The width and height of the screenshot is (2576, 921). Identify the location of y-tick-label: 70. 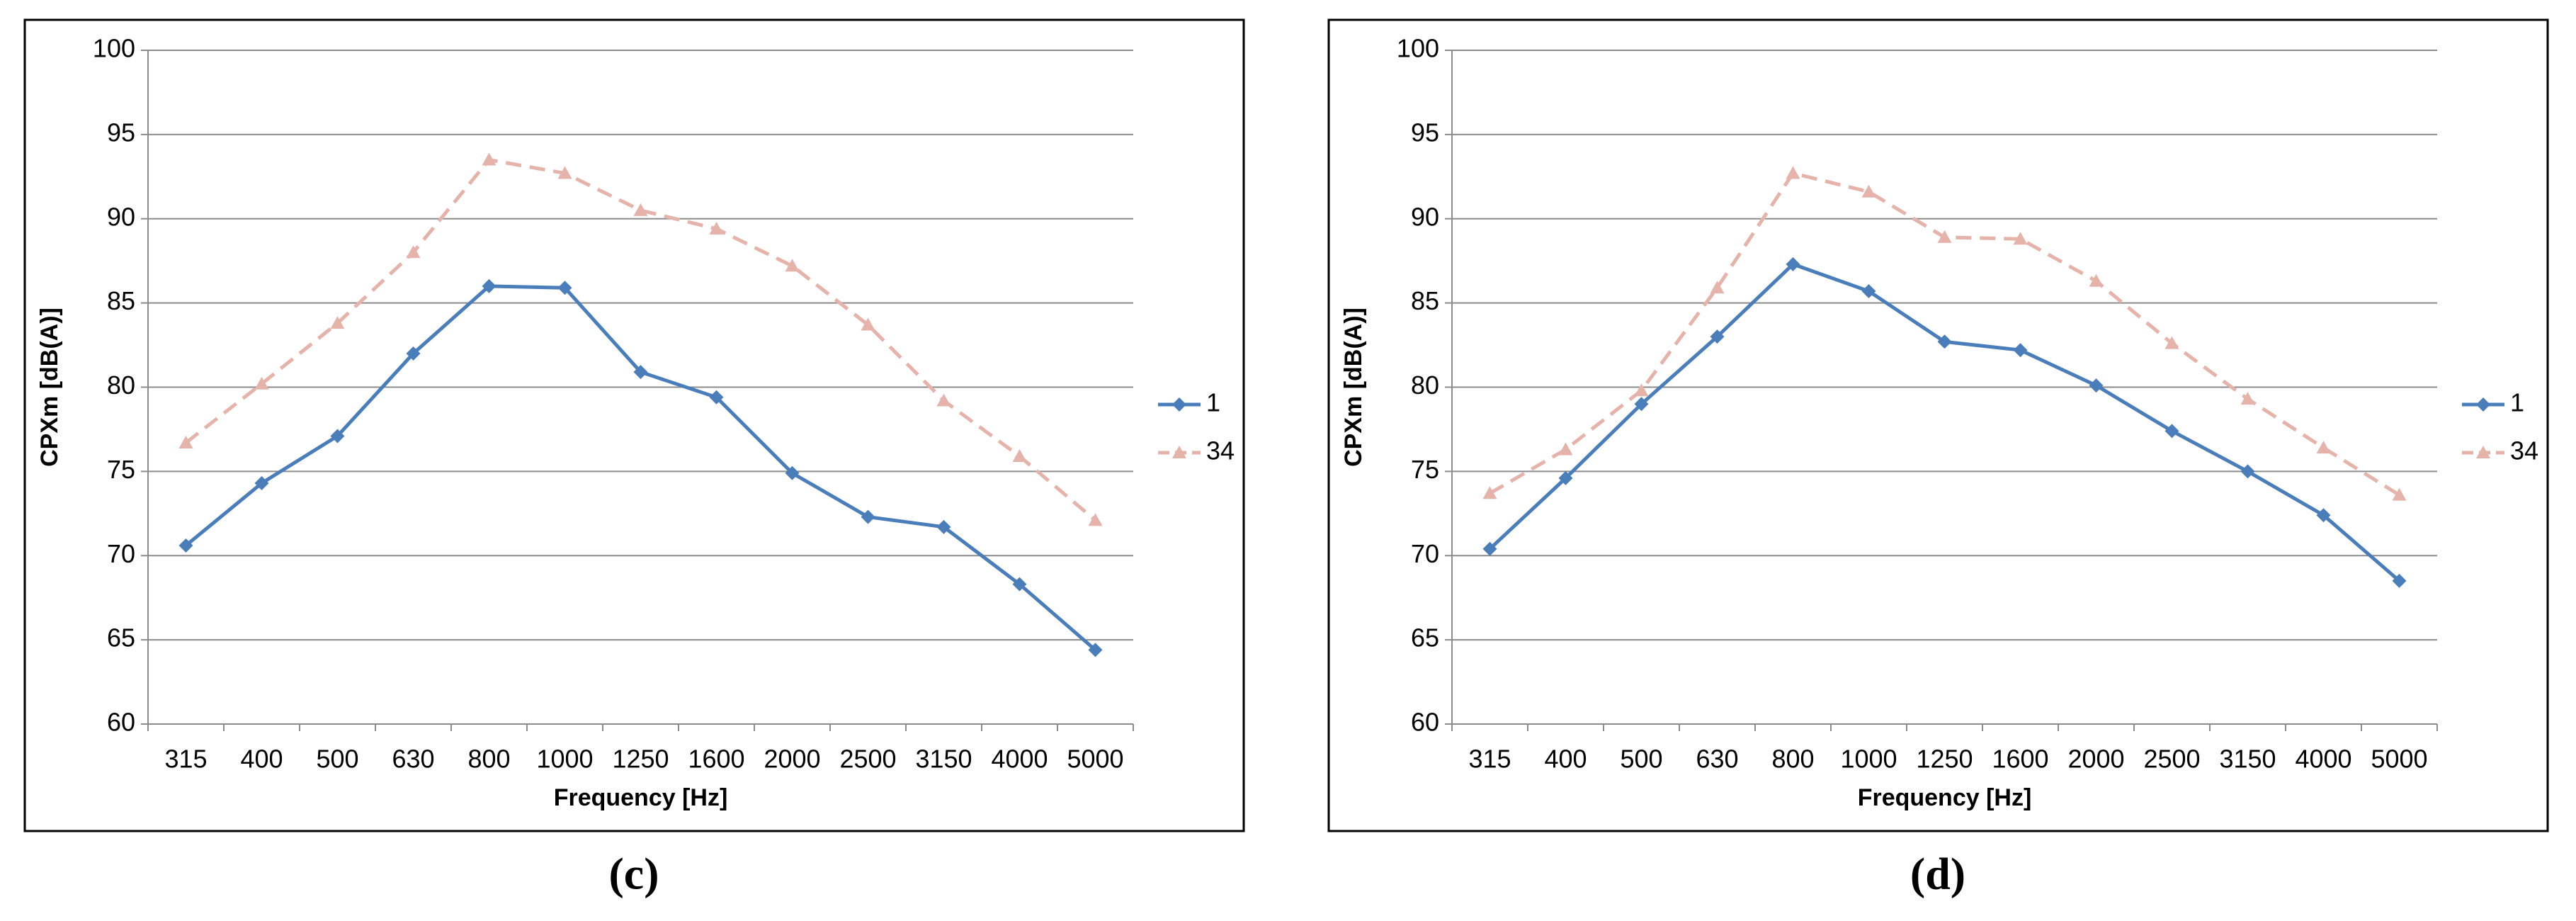
(1425, 553).